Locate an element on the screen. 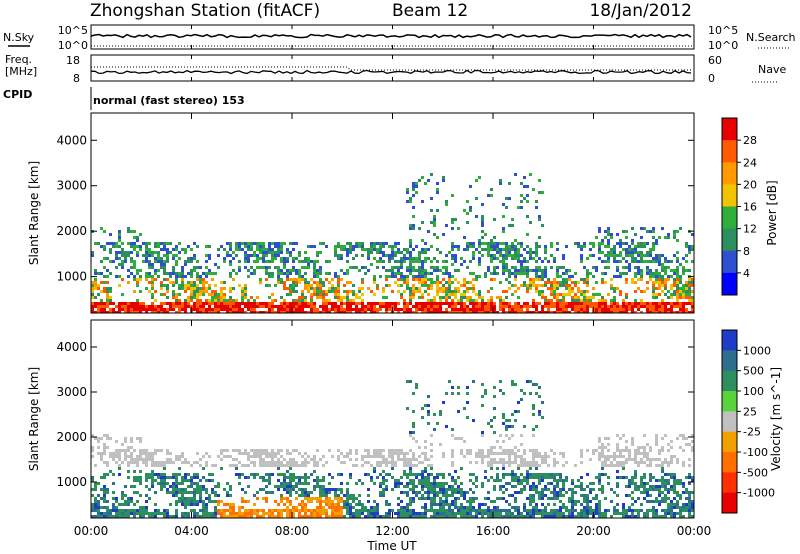 The width and height of the screenshot is (800, 554). colorbar-tick-label: 28 is located at coordinates (750, 140).